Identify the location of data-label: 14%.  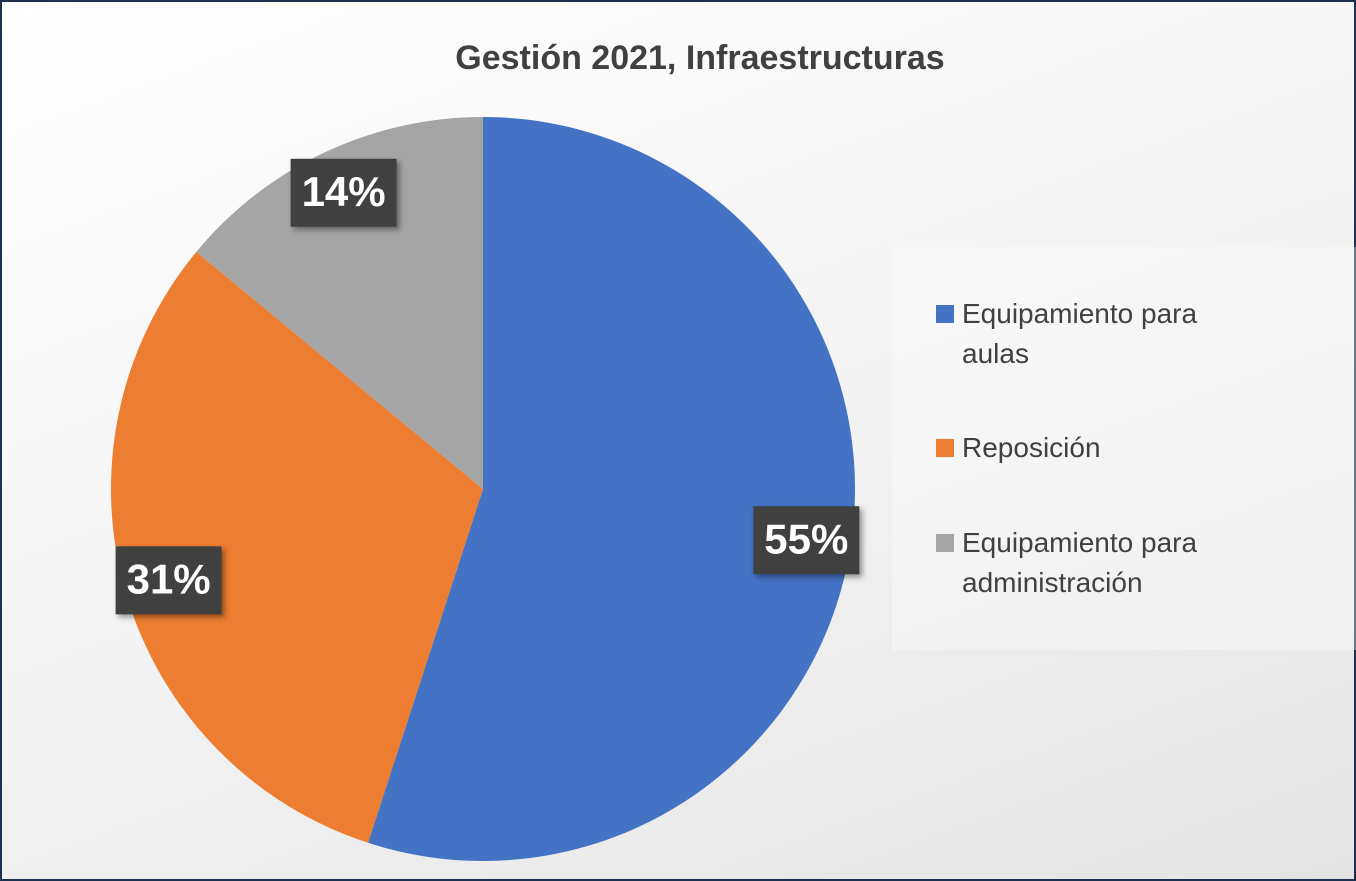
(344, 191).